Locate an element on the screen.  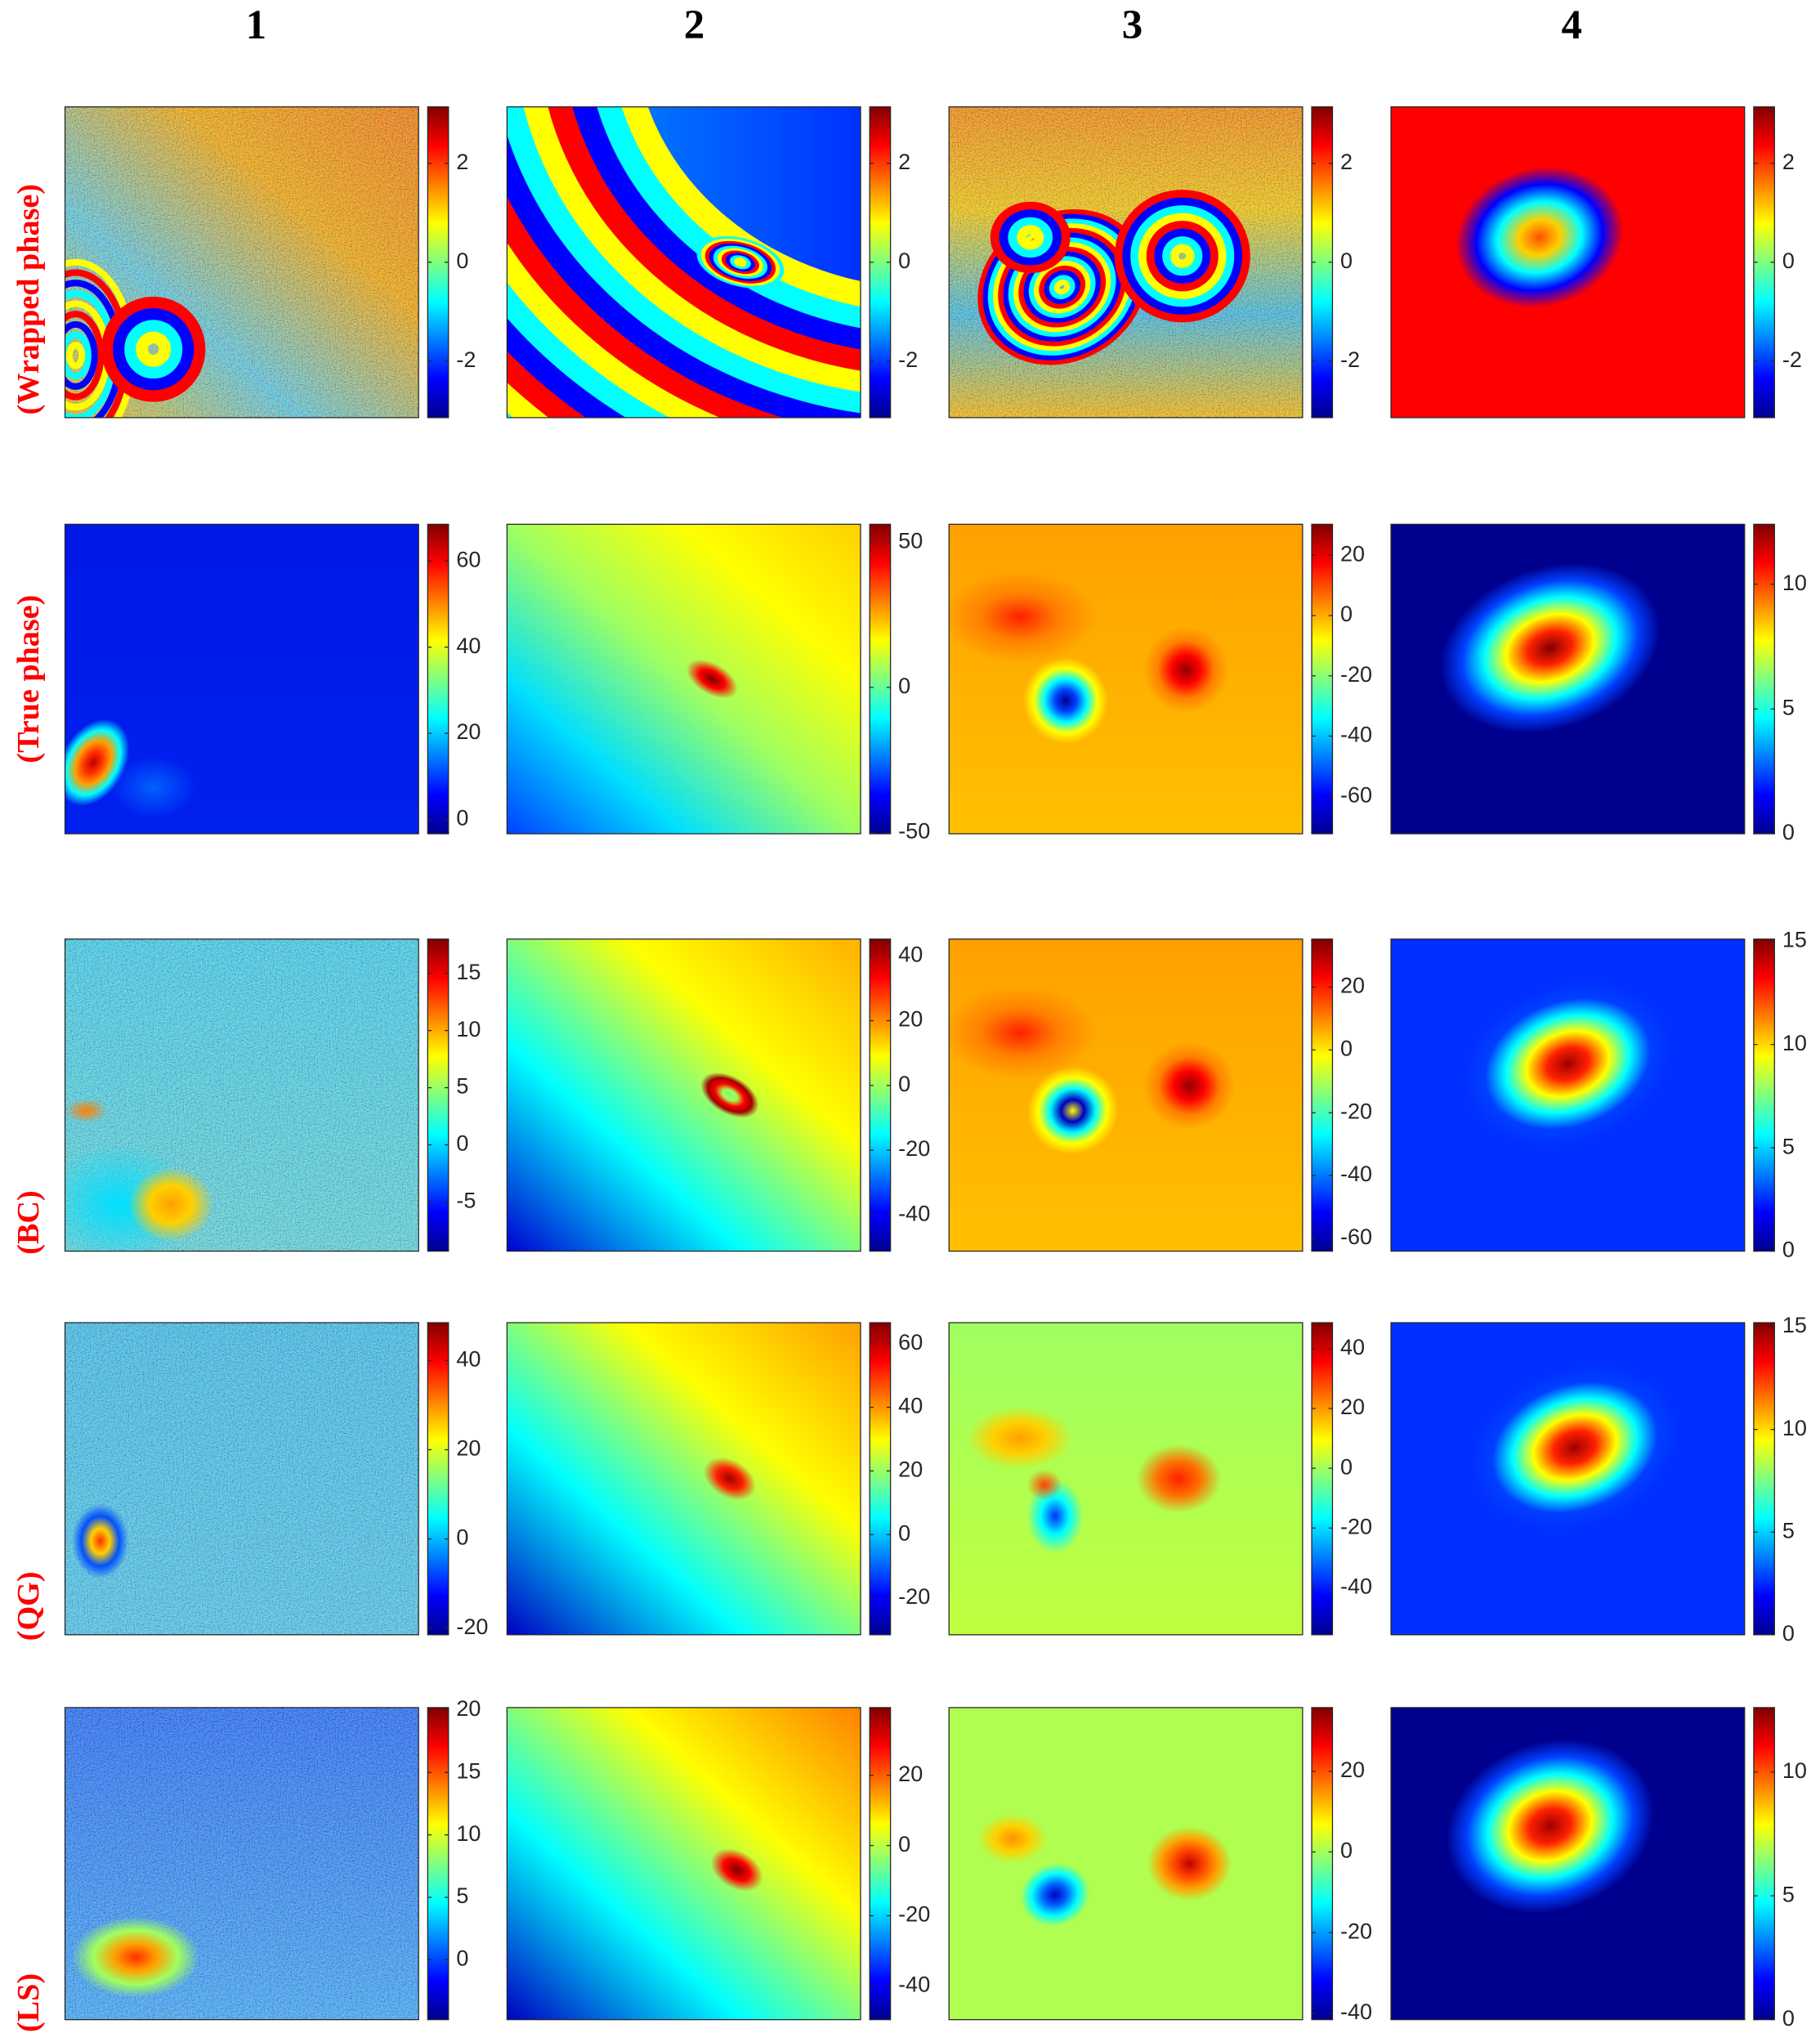
row-title: (BC) is located at coordinates (28, 1222).